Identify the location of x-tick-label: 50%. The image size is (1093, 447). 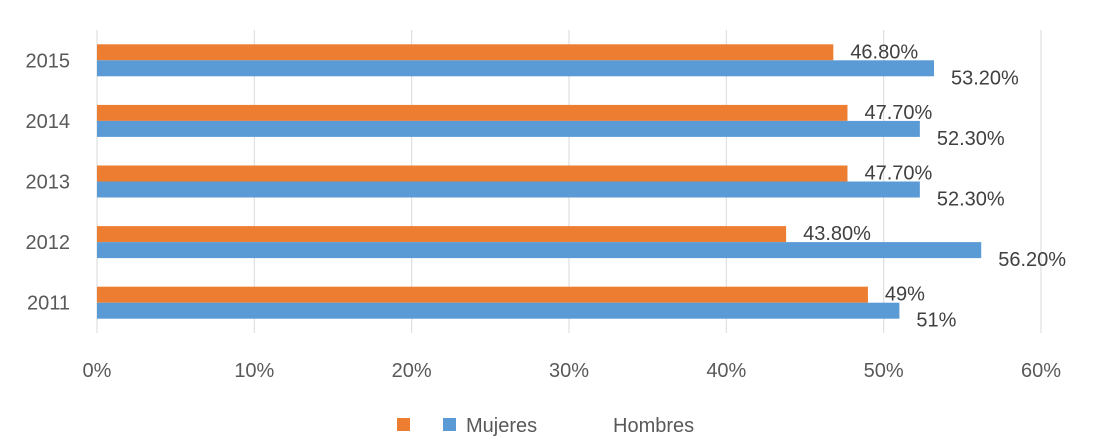
(884, 371).